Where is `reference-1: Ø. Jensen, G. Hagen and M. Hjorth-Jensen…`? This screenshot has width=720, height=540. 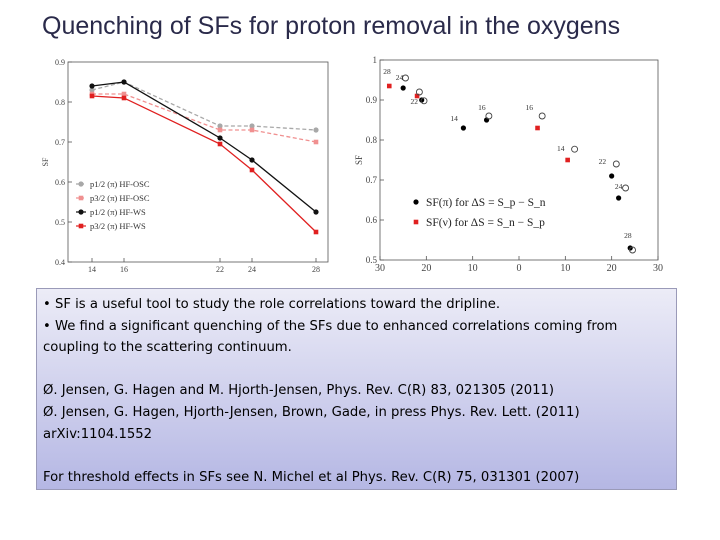 reference-1: Ø. Jensen, G. Hagen and M. Hjorth-Jensen… is located at coordinates (299, 391).